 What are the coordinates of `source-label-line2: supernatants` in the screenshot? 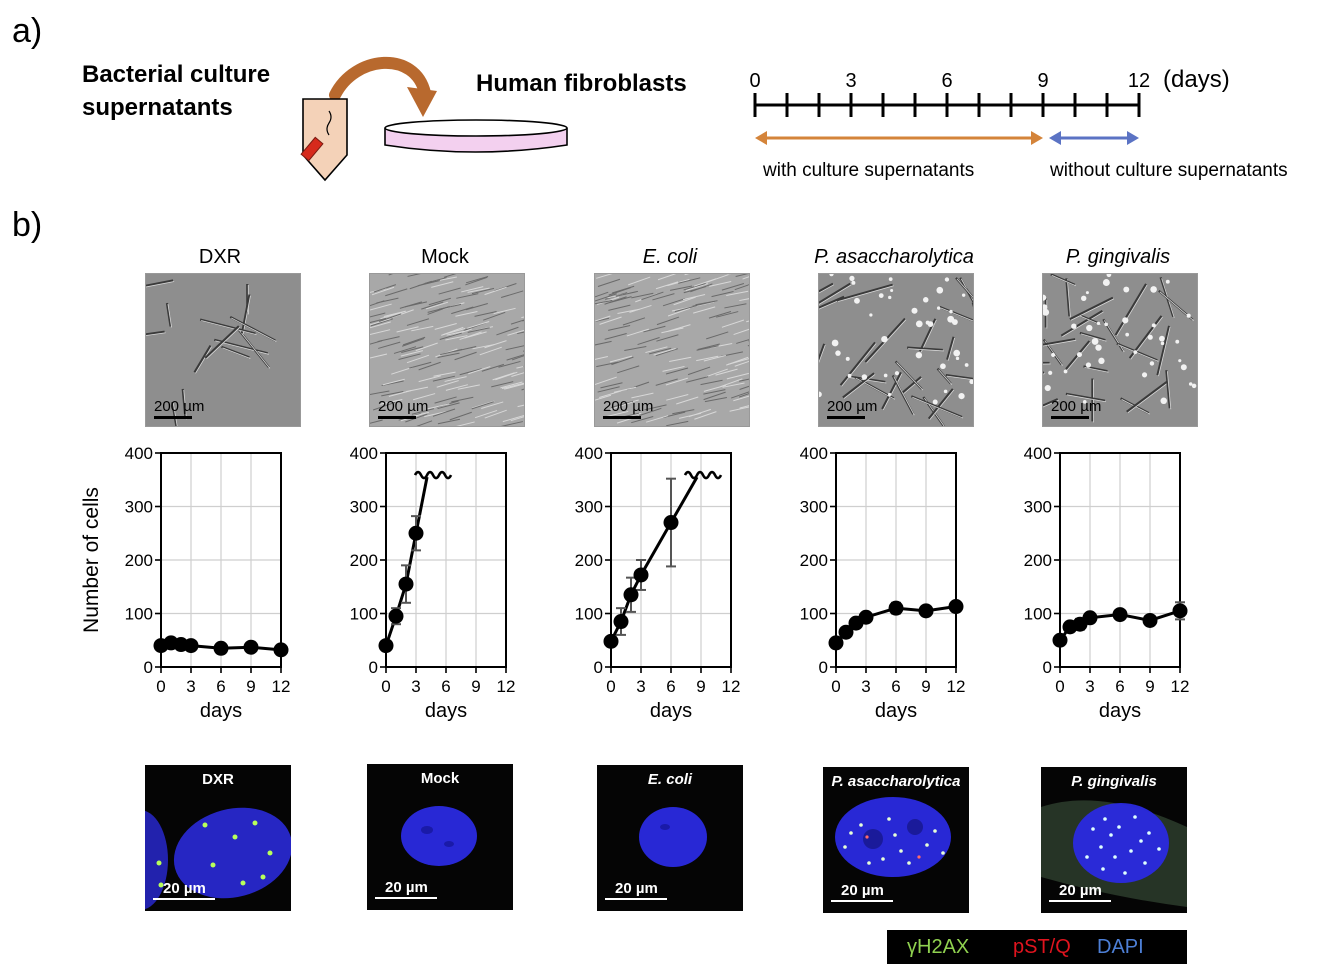 It's located at (157, 107).